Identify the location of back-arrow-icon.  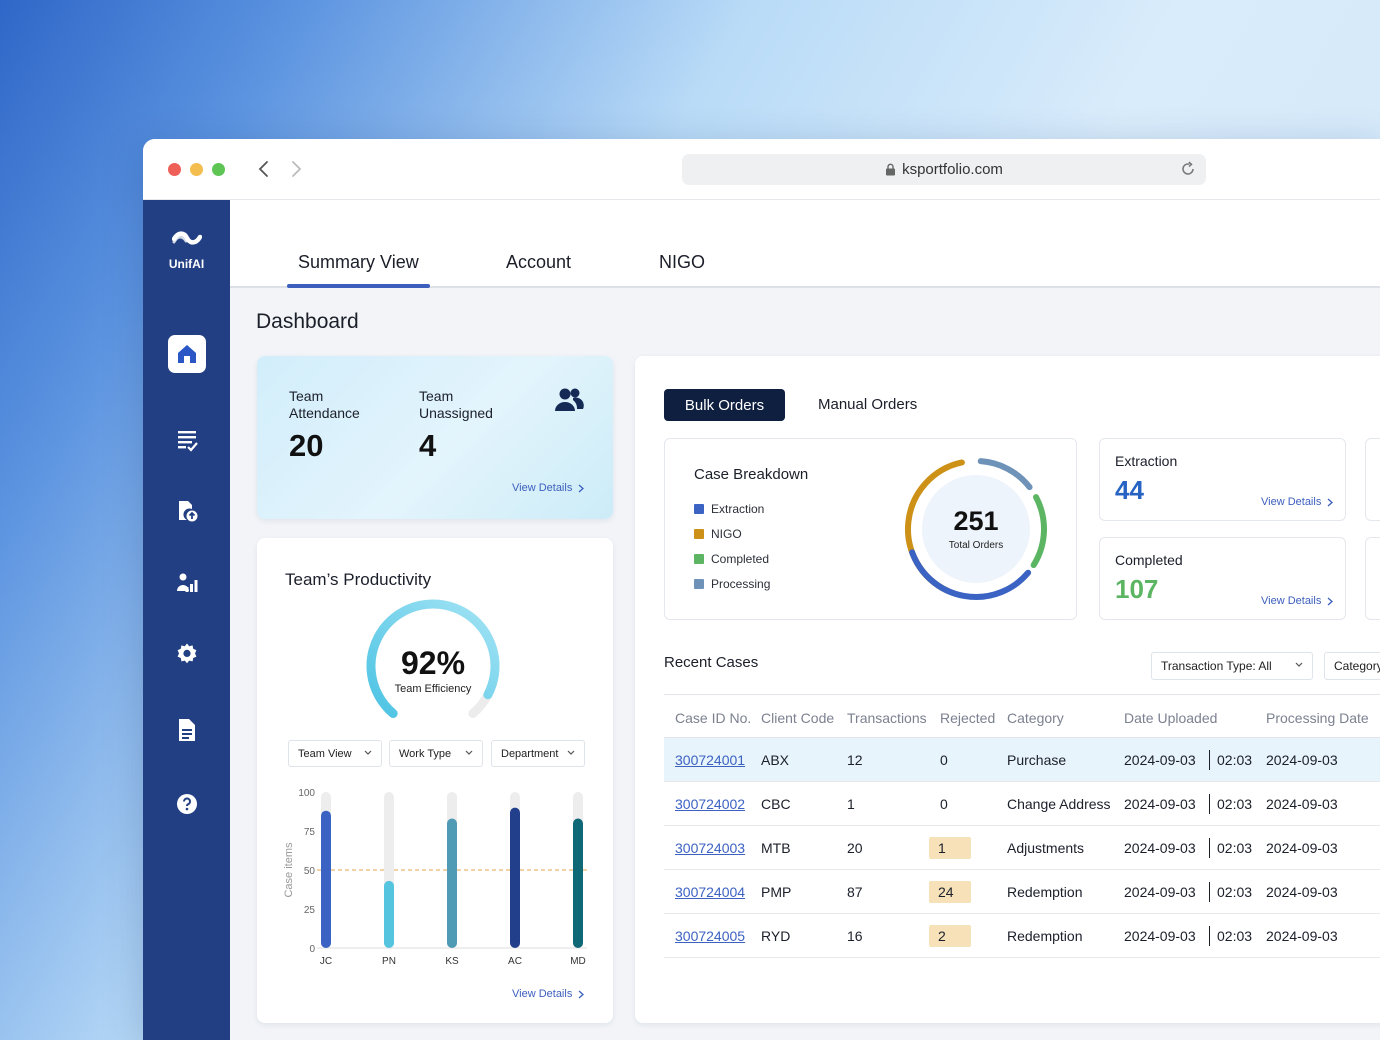
(264, 169).